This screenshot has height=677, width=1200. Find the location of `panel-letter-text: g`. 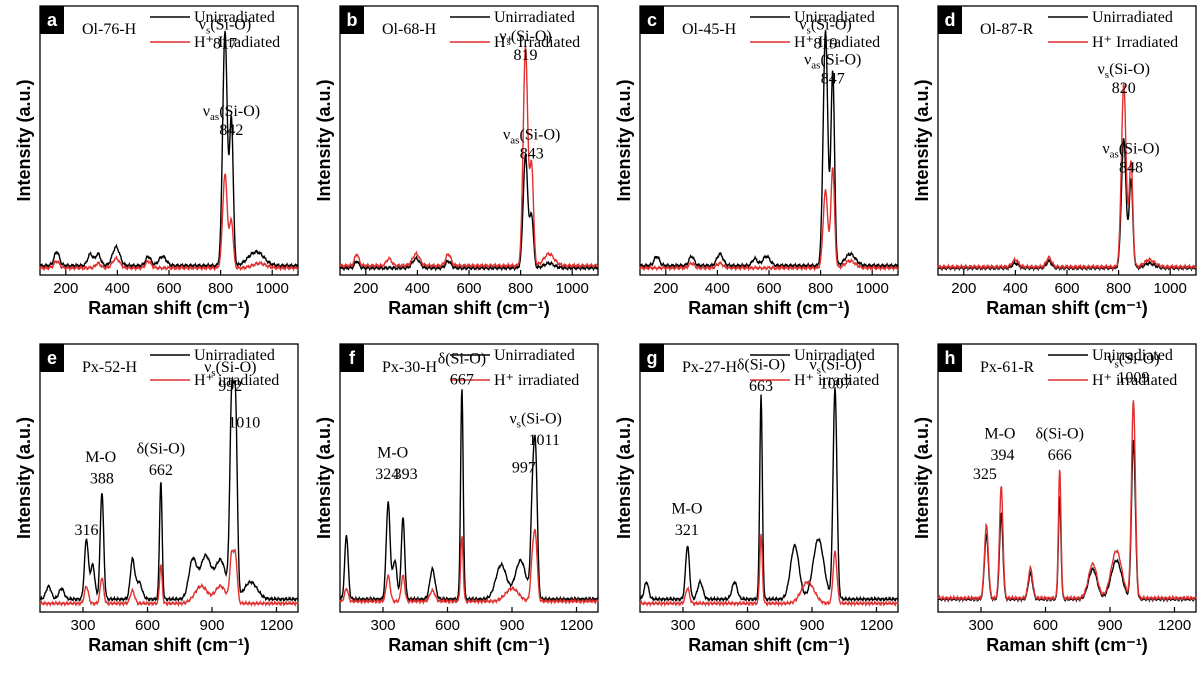

panel-letter-text: g is located at coordinates (652, 358).